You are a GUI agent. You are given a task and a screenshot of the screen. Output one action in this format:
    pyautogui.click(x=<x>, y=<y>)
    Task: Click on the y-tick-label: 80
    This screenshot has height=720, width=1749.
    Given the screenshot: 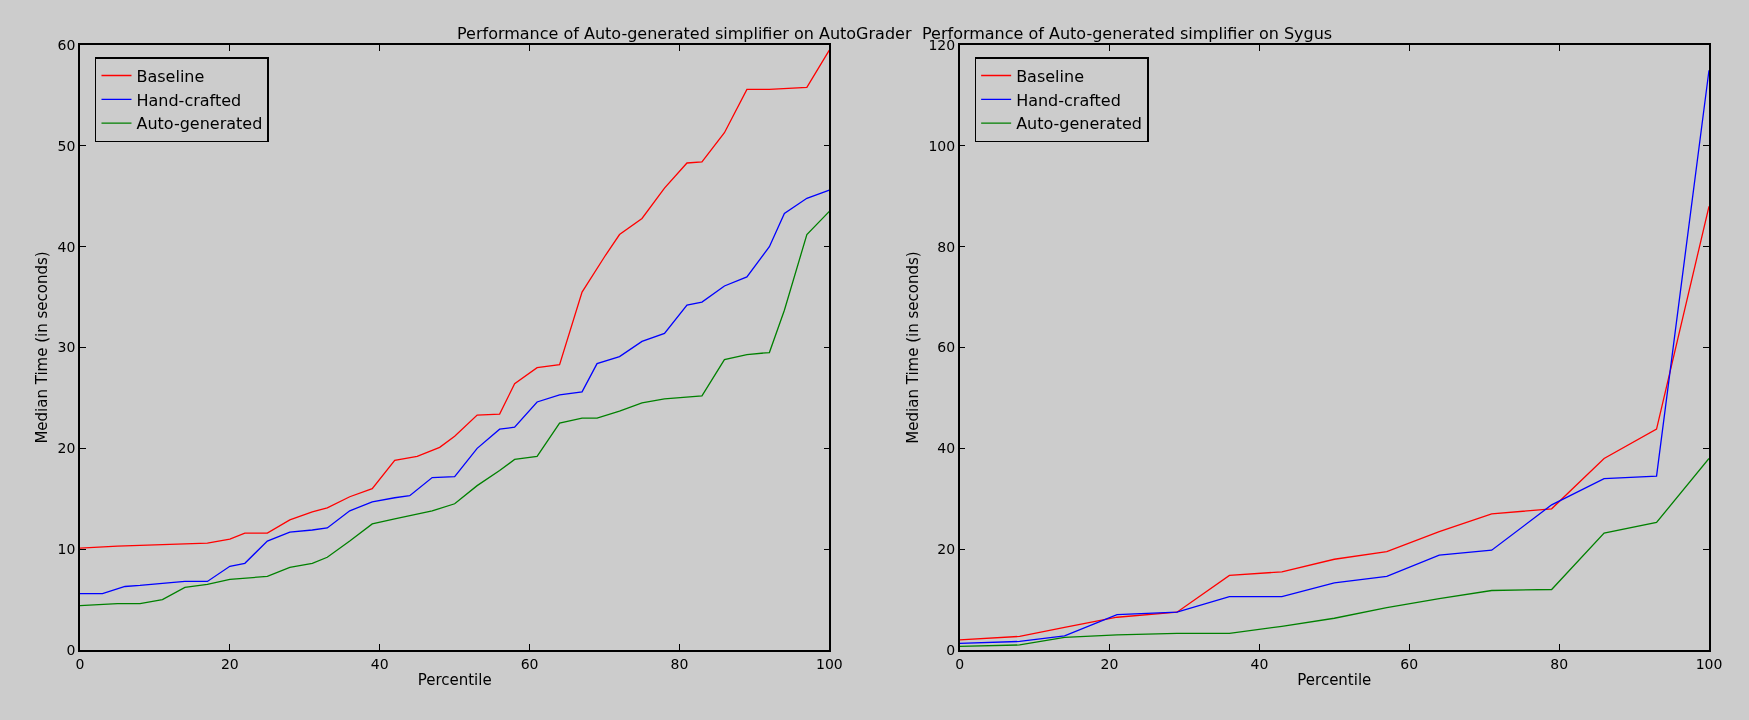 What is the action you would take?
    pyautogui.click(x=946, y=246)
    